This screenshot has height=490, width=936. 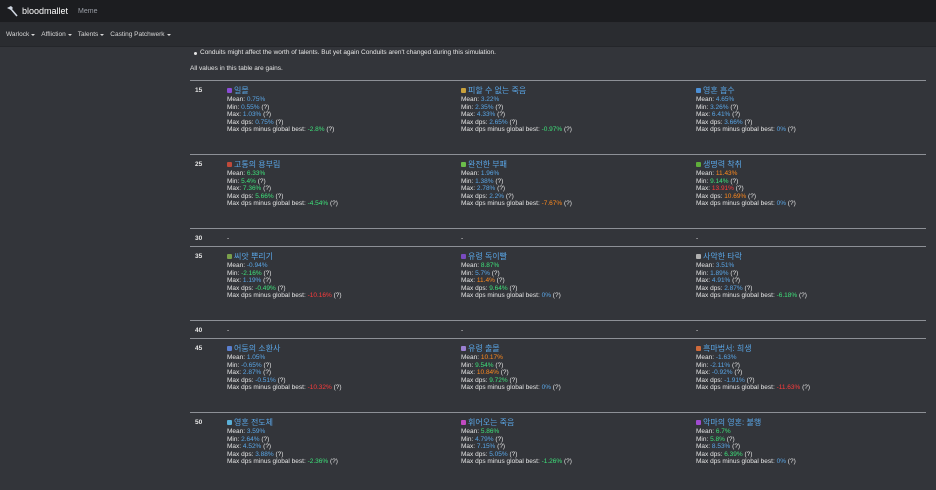 What do you see at coordinates (233, 107) in the screenshot?
I see `stat-label: Min:` at bounding box center [233, 107].